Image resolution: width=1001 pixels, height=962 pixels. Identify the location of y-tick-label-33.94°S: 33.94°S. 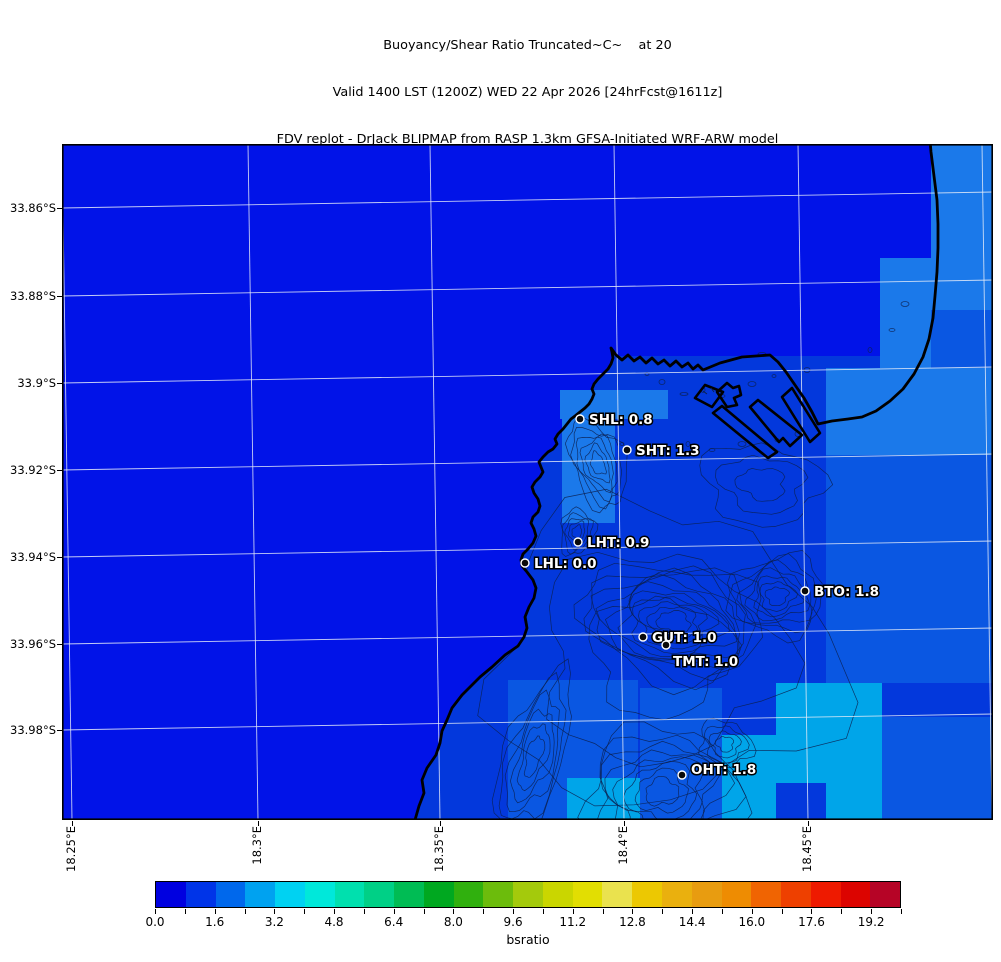
(33, 557).